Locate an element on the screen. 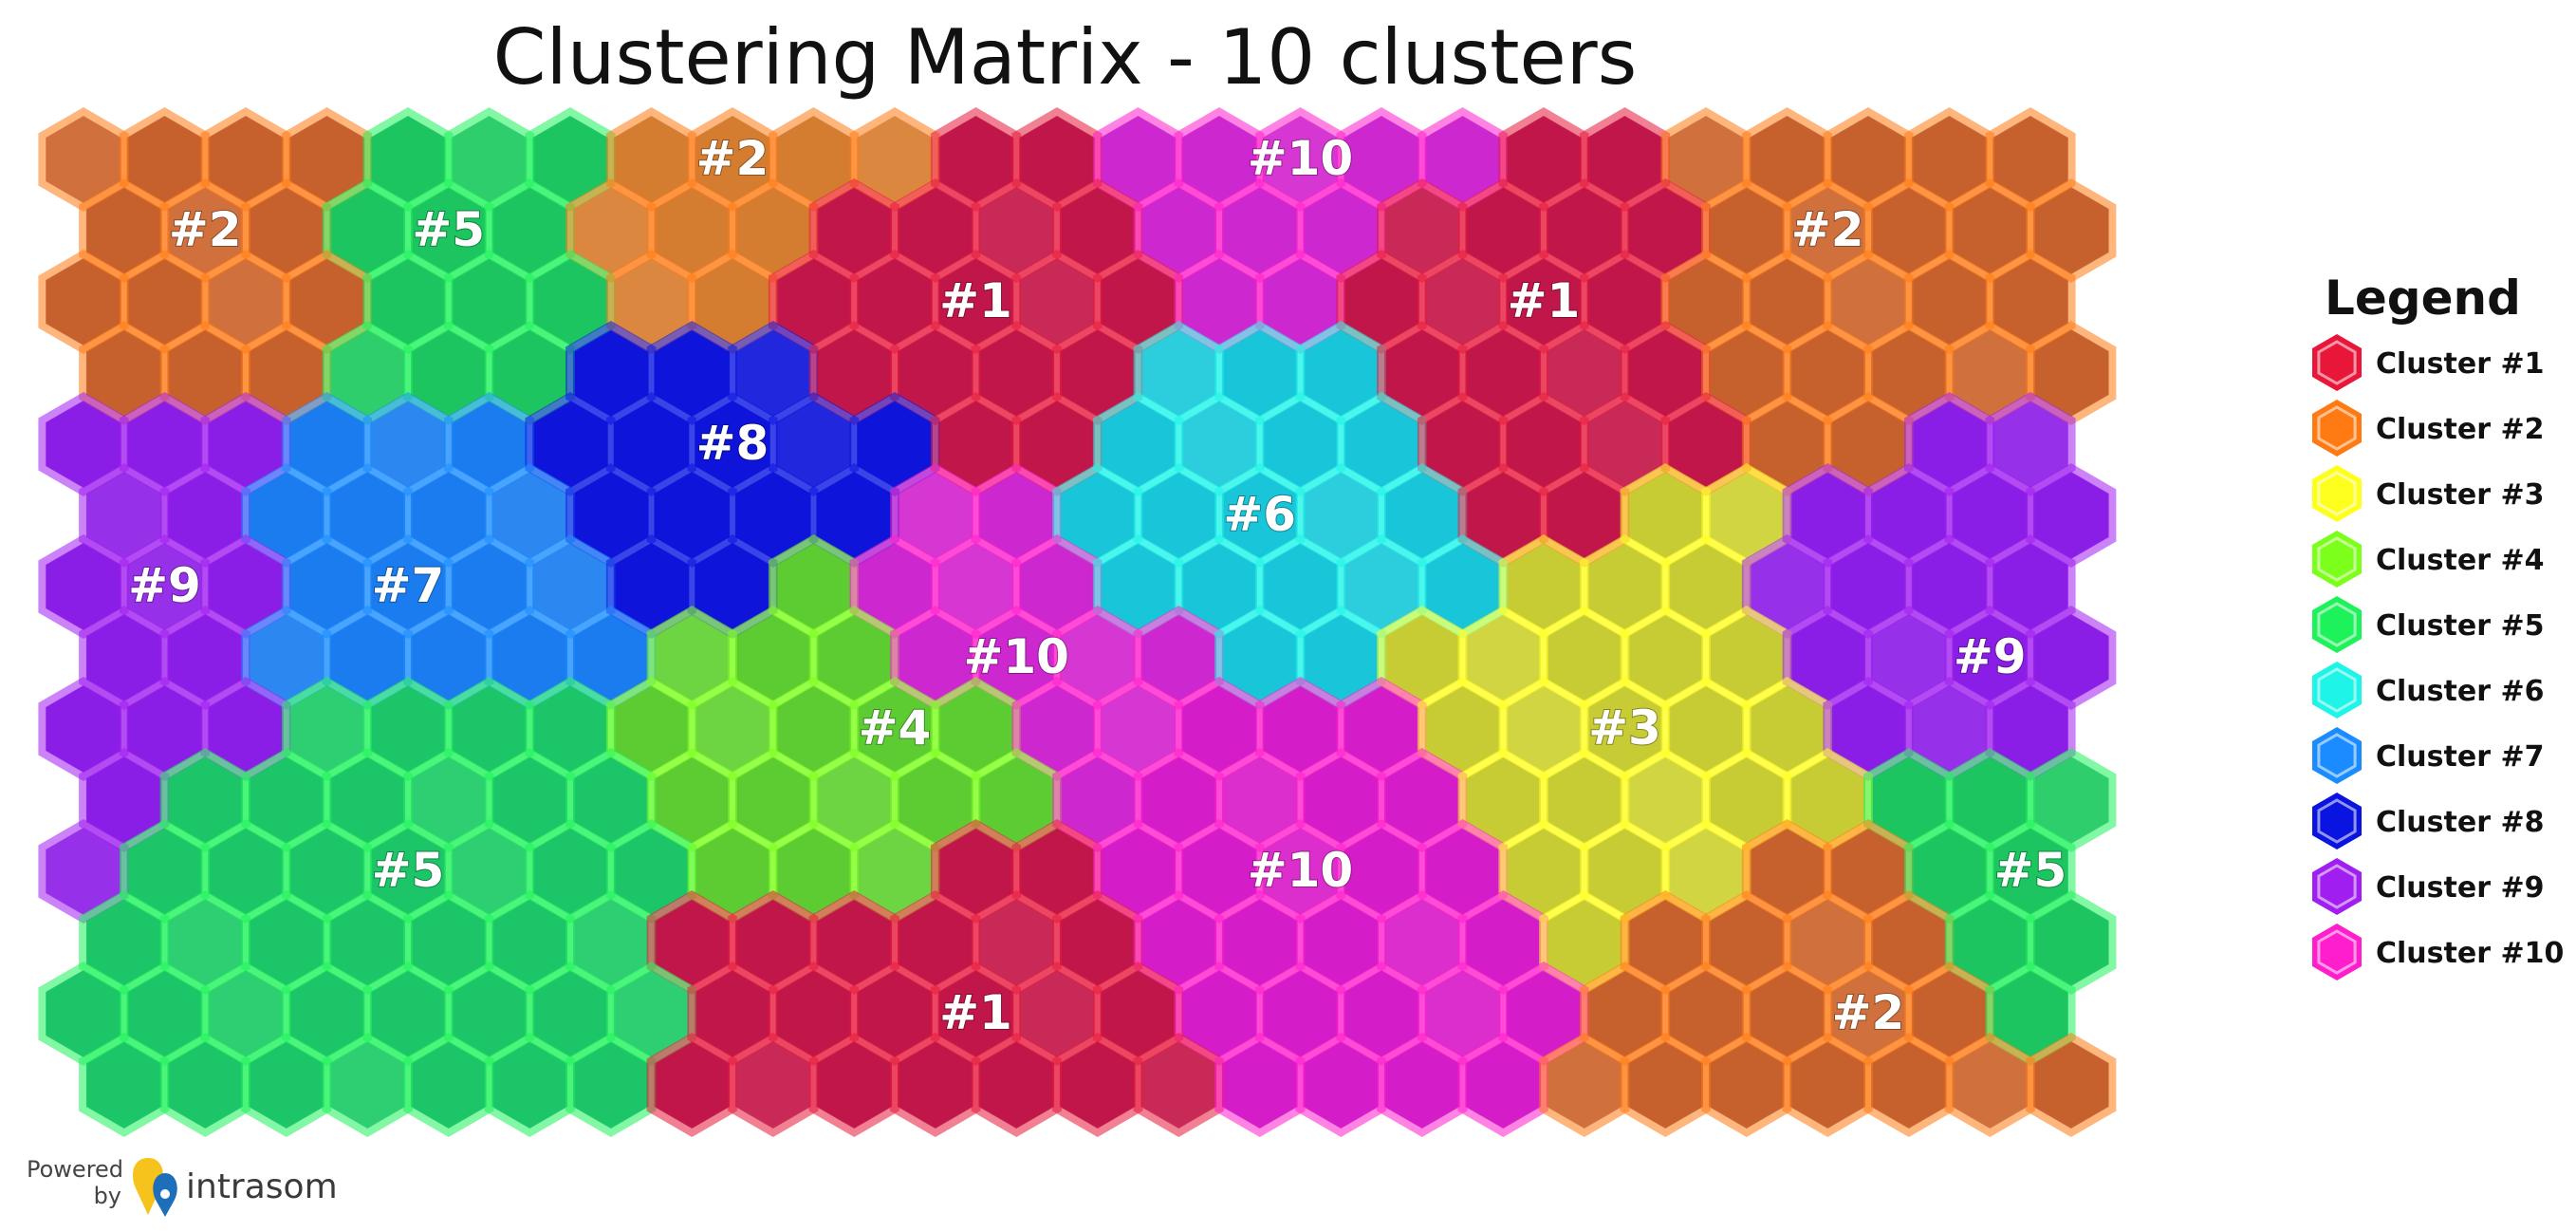 This screenshot has width=2576, height=1232. powered-text: Powered is located at coordinates (75, 1169).